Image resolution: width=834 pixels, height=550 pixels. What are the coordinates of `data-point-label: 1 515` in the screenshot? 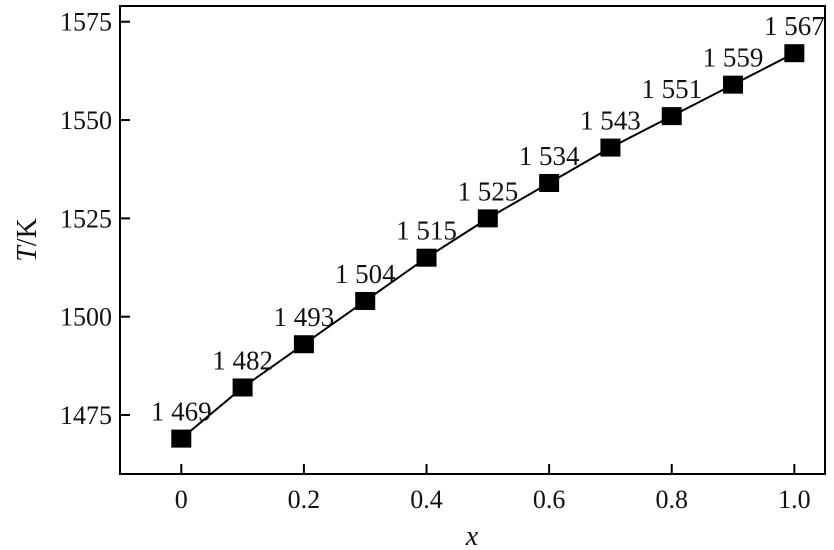 It's located at (426, 231).